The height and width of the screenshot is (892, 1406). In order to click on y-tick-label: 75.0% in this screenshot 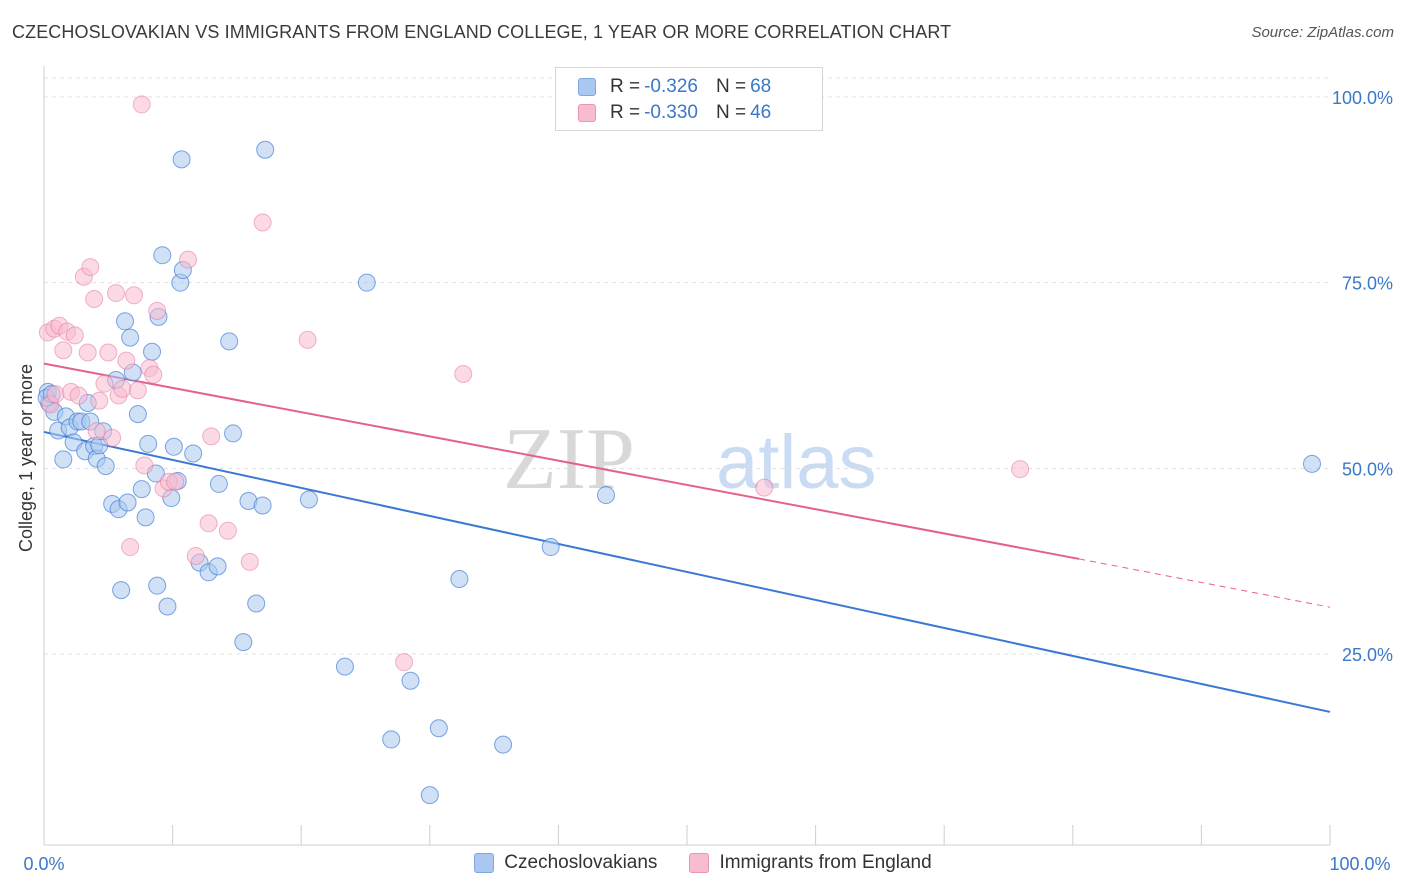, I will do `click(1367, 284)`.